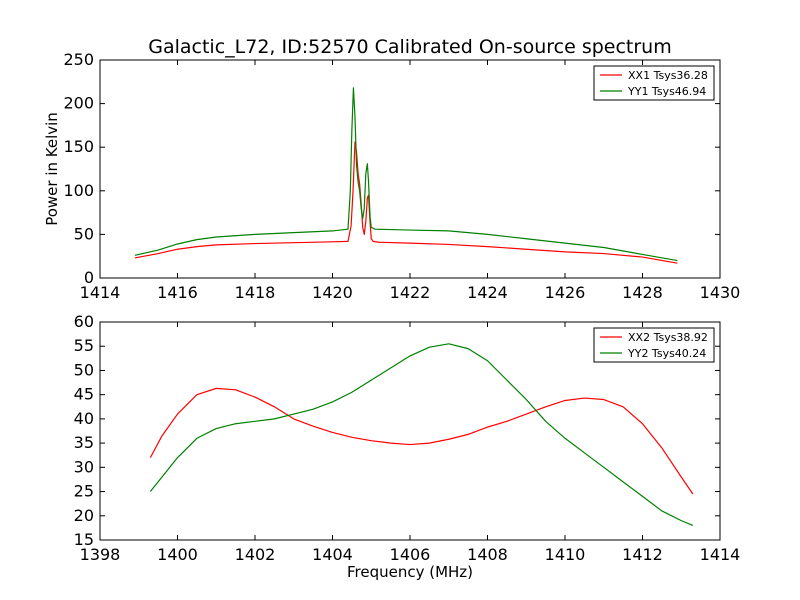  What do you see at coordinates (255, 554) in the screenshot?
I see `x-tick-label: 1402` at bounding box center [255, 554].